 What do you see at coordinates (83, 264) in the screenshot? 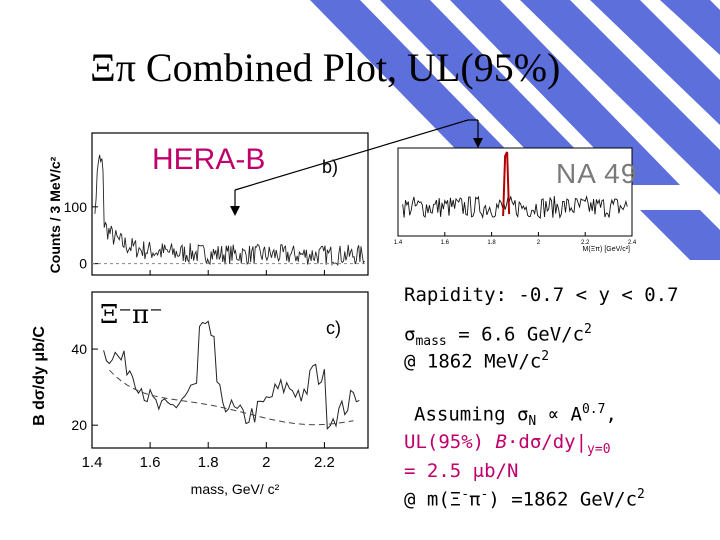
I see `top-y-tick-label: 0` at bounding box center [83, 264].